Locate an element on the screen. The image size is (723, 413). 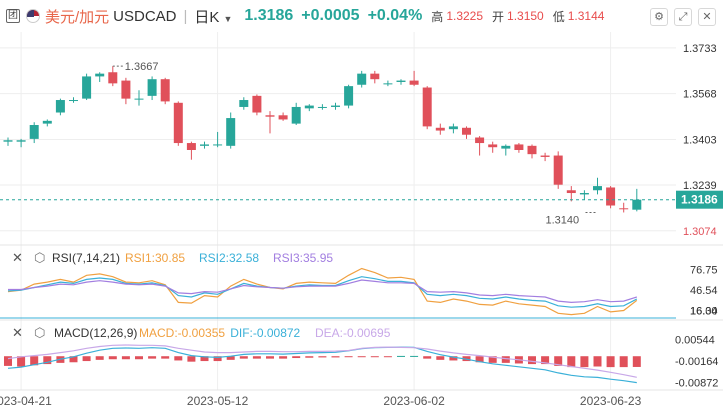
rsi-line-rsi1 is located at coordinates (322, 291).